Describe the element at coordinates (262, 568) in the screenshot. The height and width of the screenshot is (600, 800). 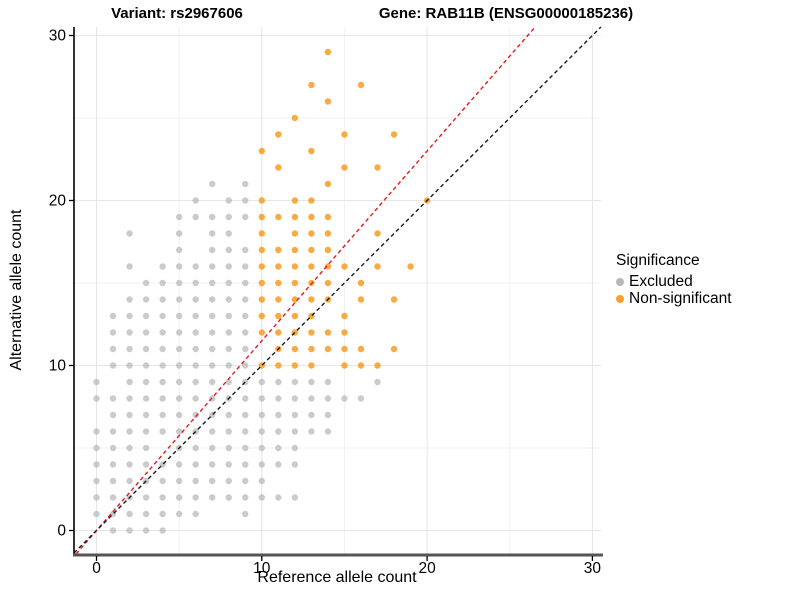
I see `x-tick-label: 10` at that location.